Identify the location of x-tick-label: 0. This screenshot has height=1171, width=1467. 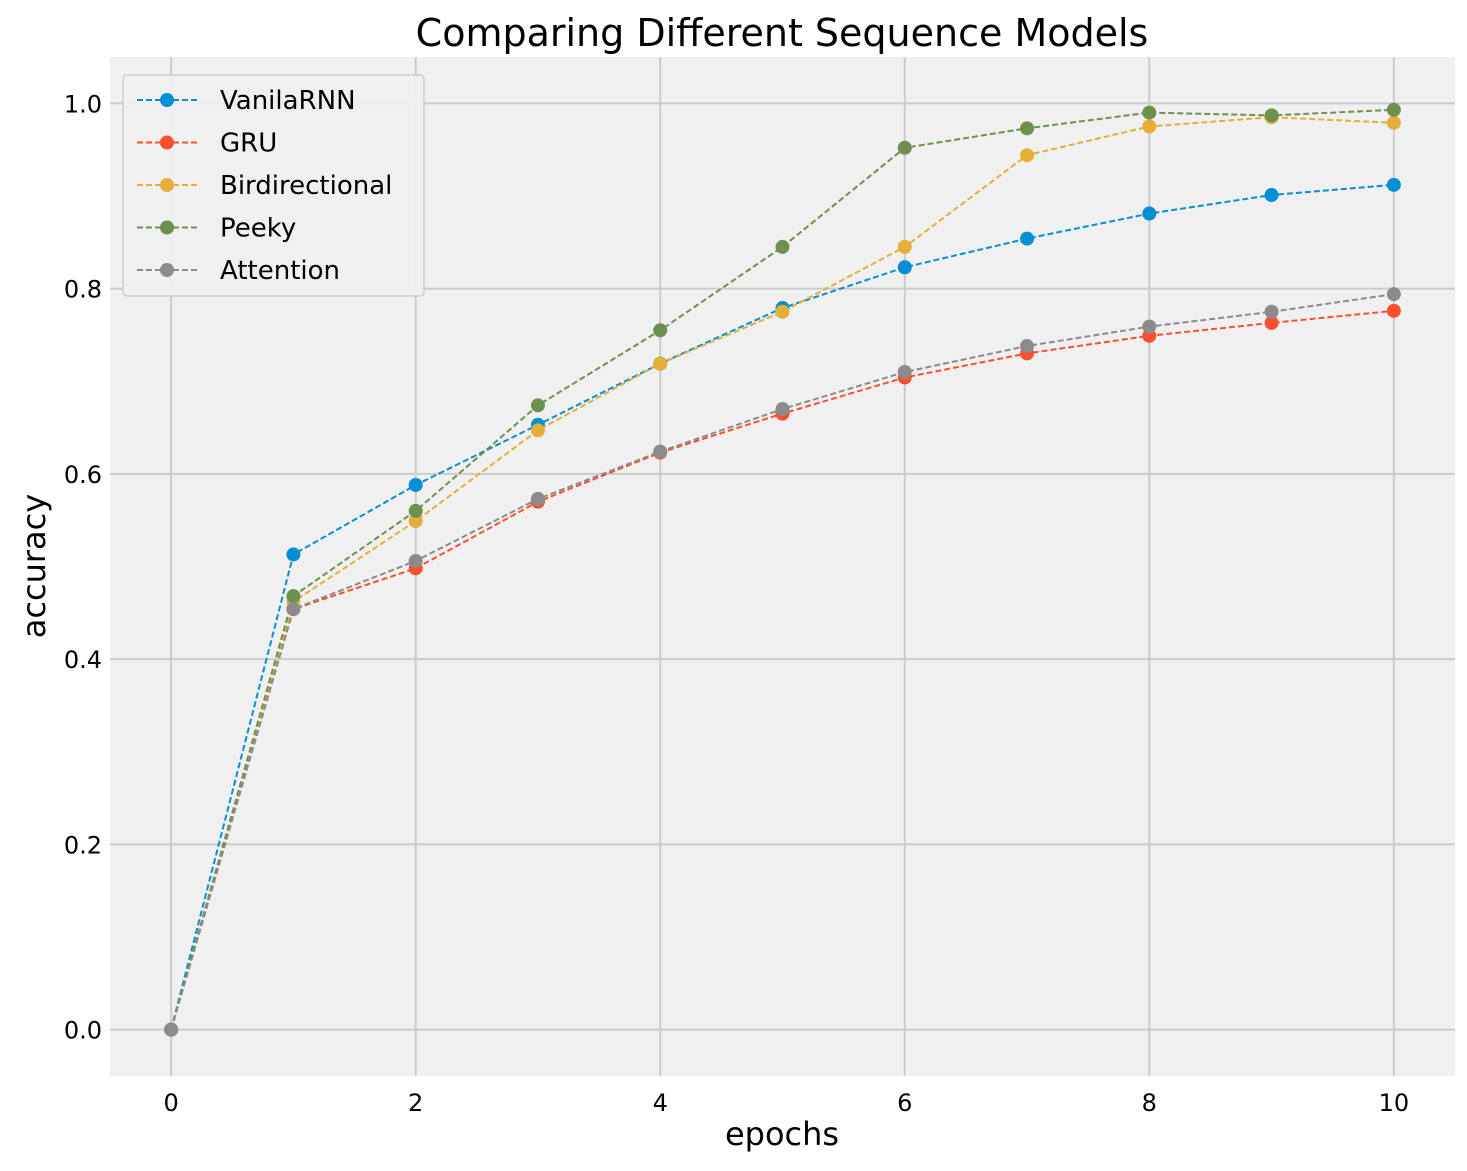
(170, 1103).